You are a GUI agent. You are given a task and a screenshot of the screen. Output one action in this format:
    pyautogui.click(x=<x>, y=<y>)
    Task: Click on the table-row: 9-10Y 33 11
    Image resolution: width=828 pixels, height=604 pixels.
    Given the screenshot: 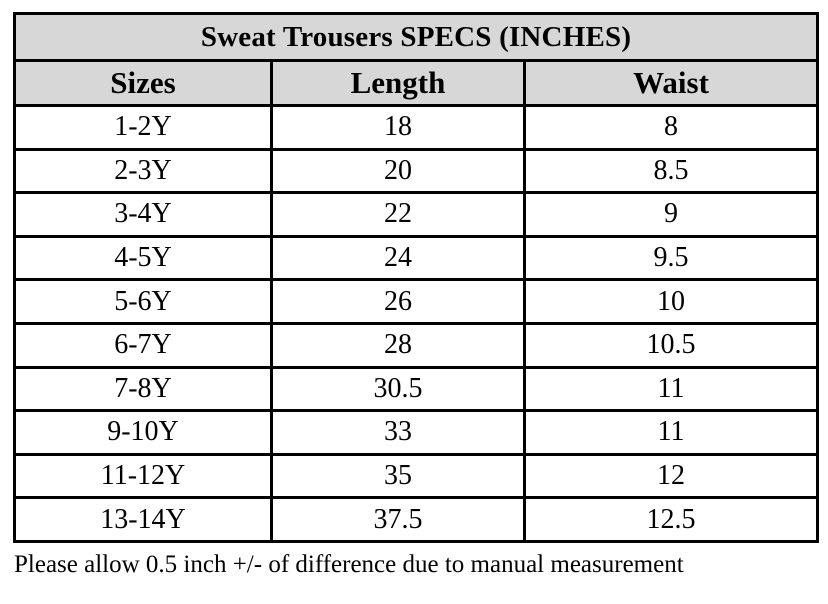 What is the action you would take?
    pyautogui.click(x=416, y=432)
    